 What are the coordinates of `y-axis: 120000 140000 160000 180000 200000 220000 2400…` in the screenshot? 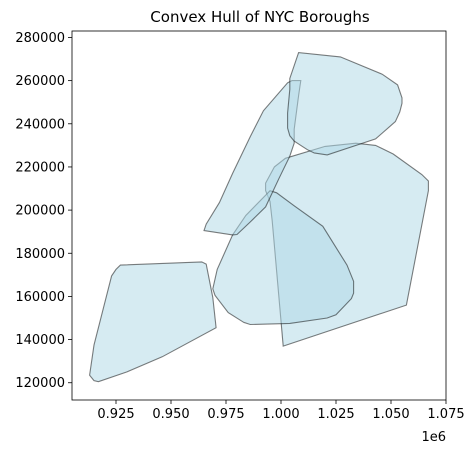 It's located at (43, 211).